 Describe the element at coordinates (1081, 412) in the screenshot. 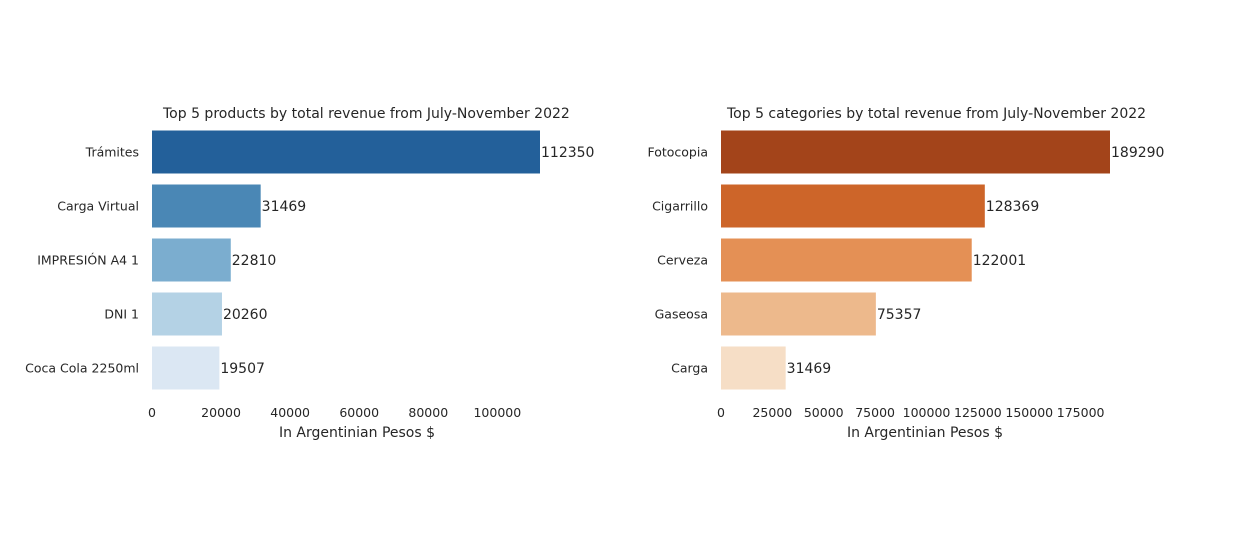

I see `x-tick-label: 175000` at that location.